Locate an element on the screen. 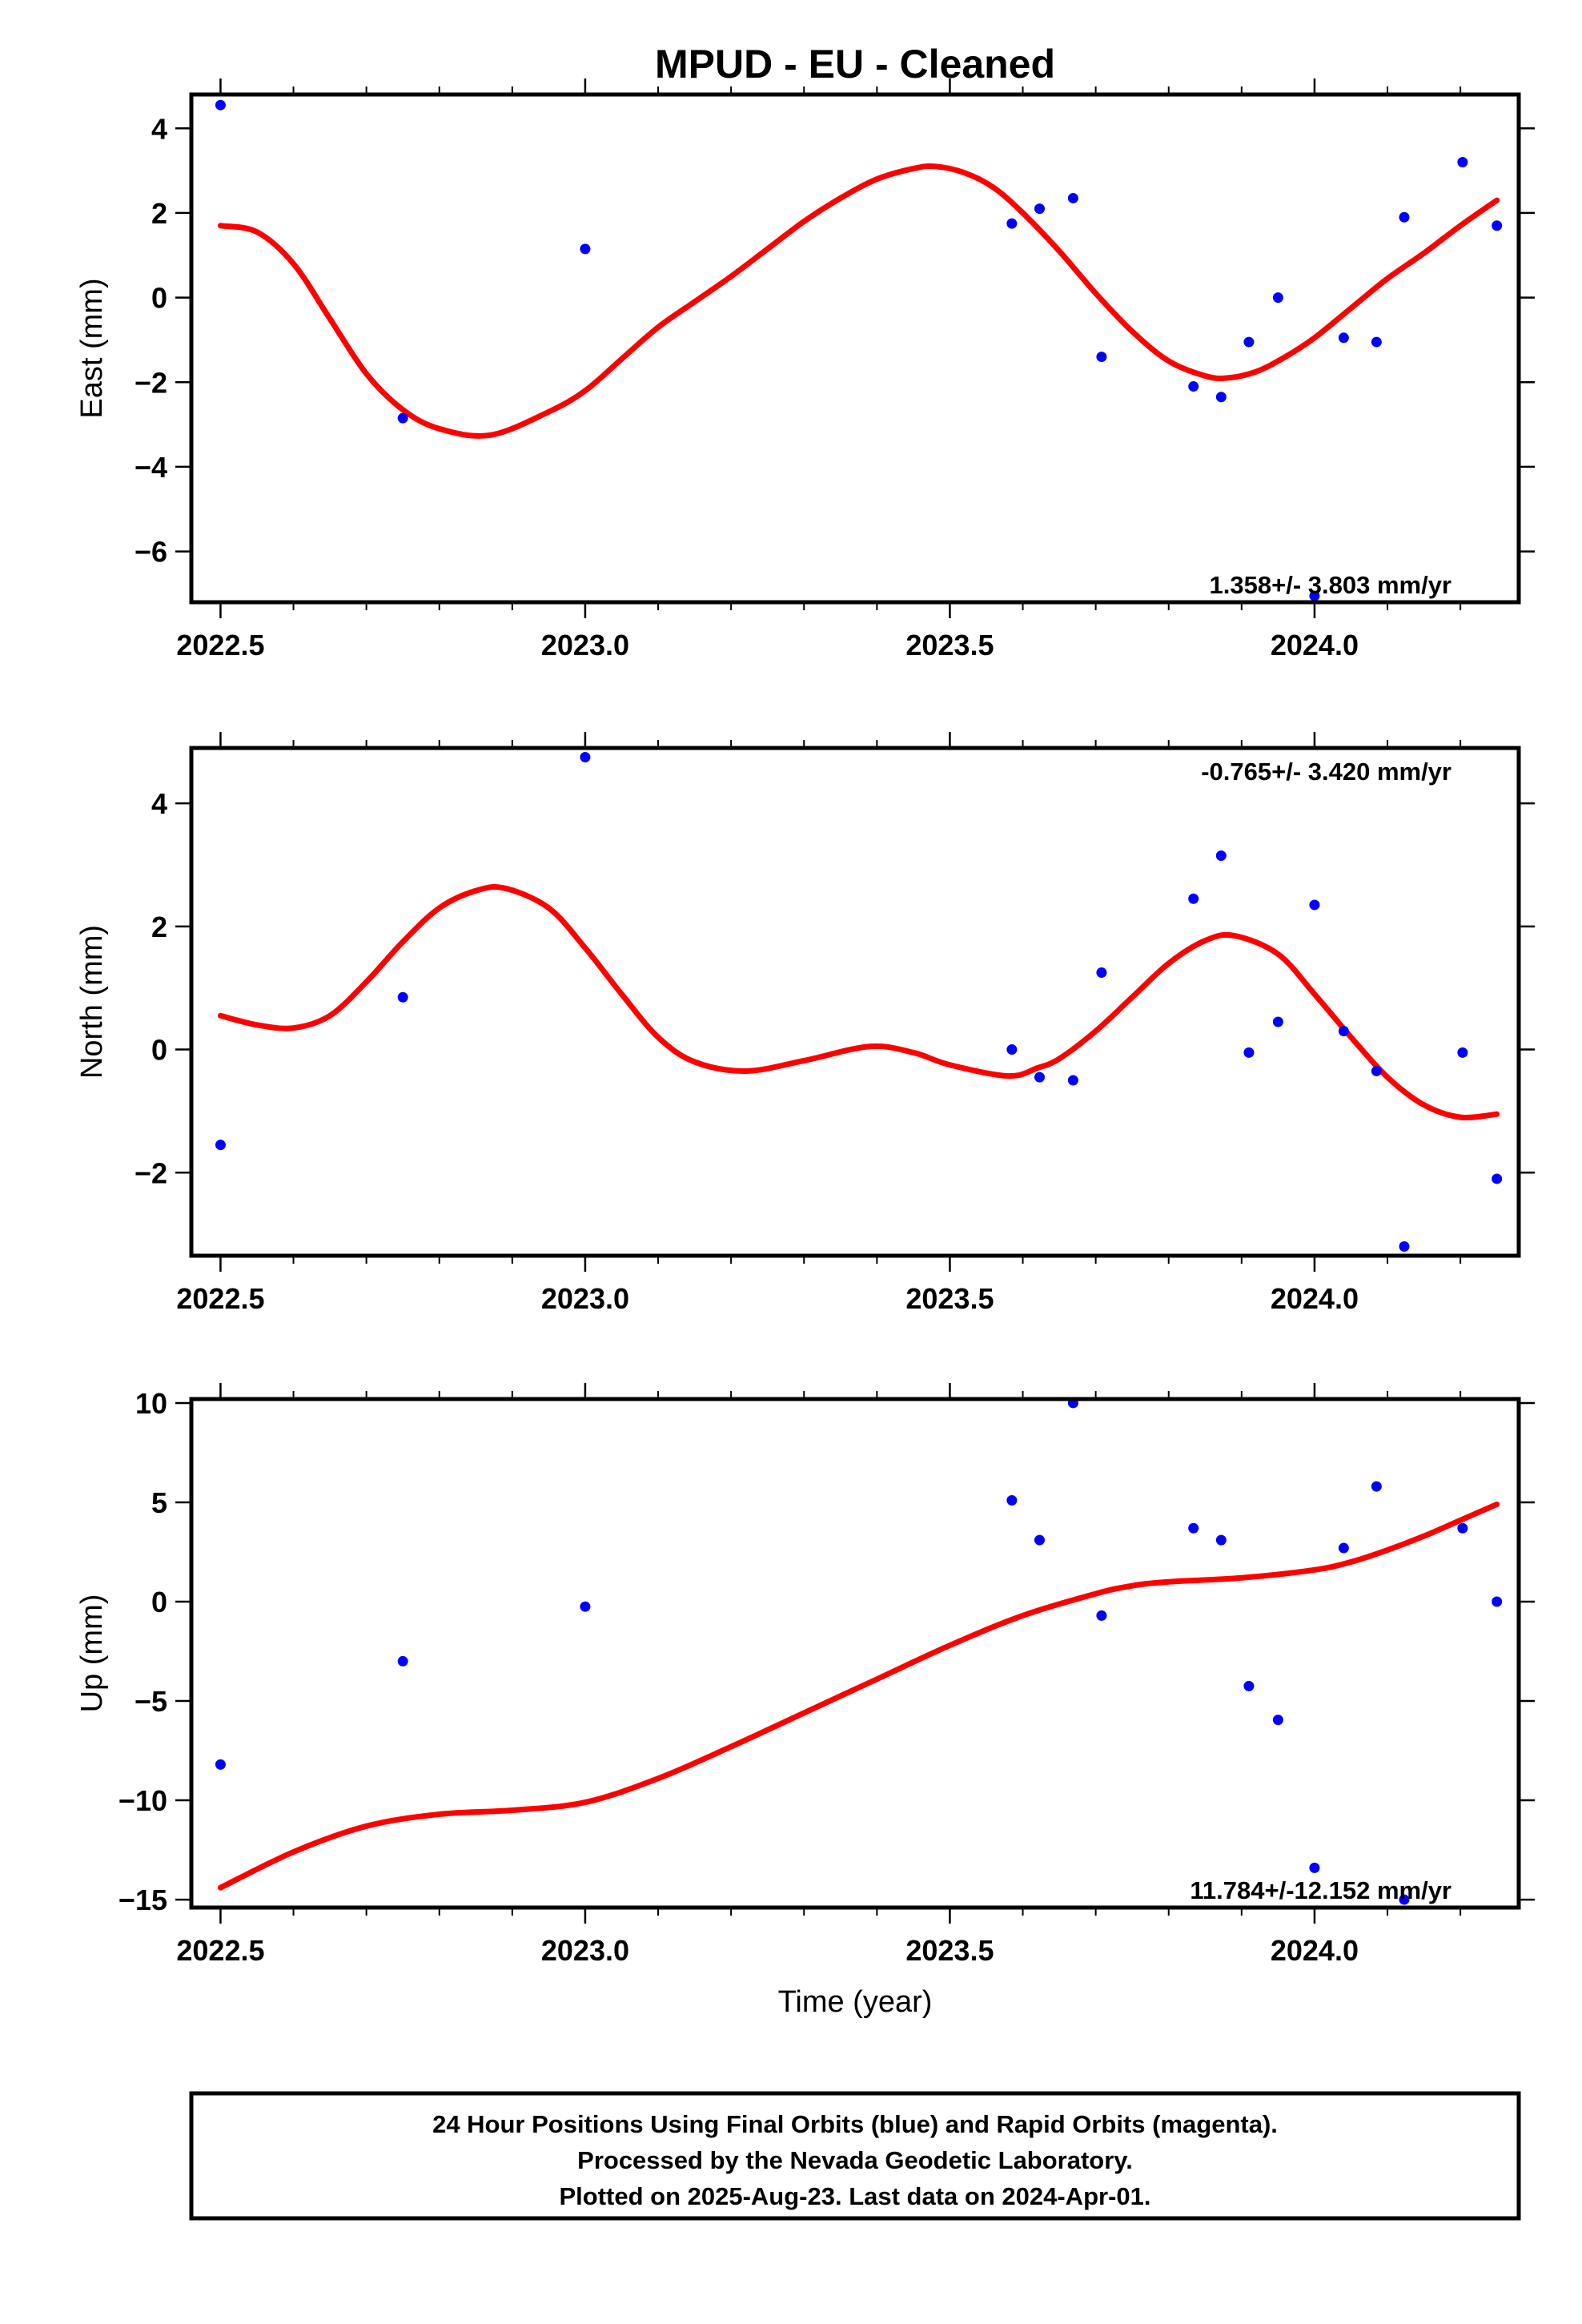  north-x-tick-label: 2023.5 is located at coordinates (950, 1298).